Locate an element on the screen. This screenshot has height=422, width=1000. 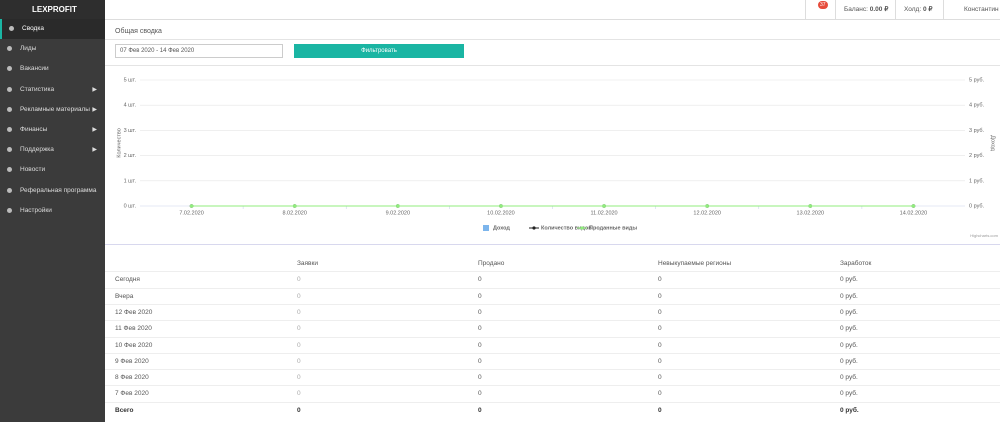
menu-label: Настройки is located at coordinates (36, 210).